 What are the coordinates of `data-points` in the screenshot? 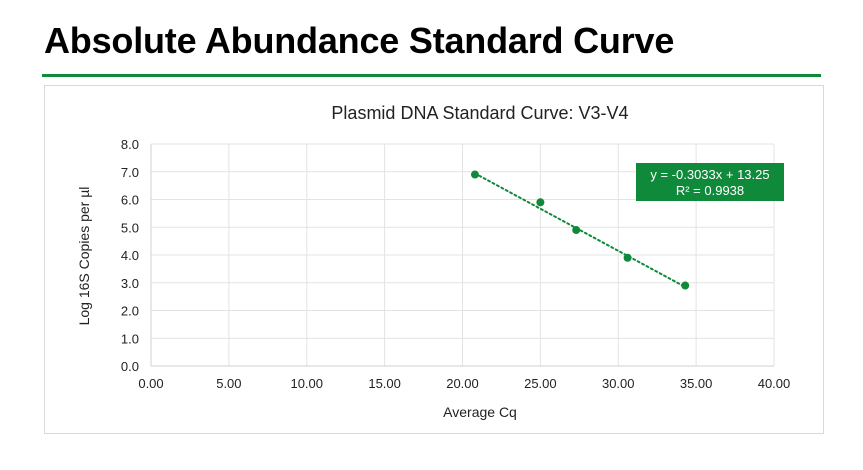 It's located at (580, 230).